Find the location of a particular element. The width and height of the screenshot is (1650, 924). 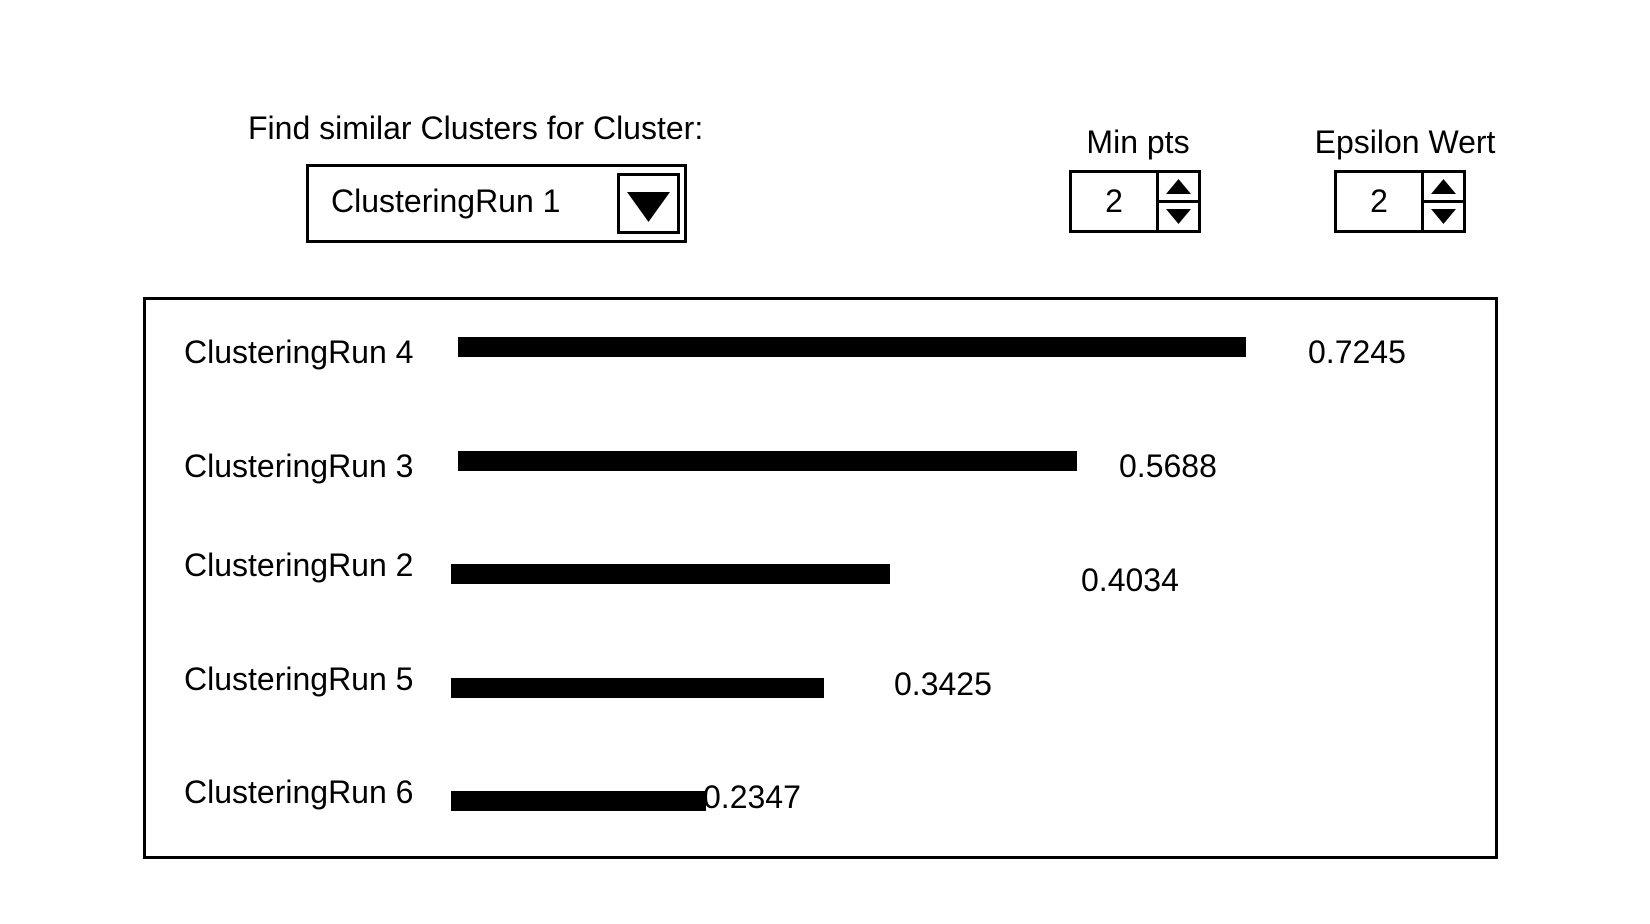

cluster-select: ClusteringRun 1 is located at coordinates (496, 203).